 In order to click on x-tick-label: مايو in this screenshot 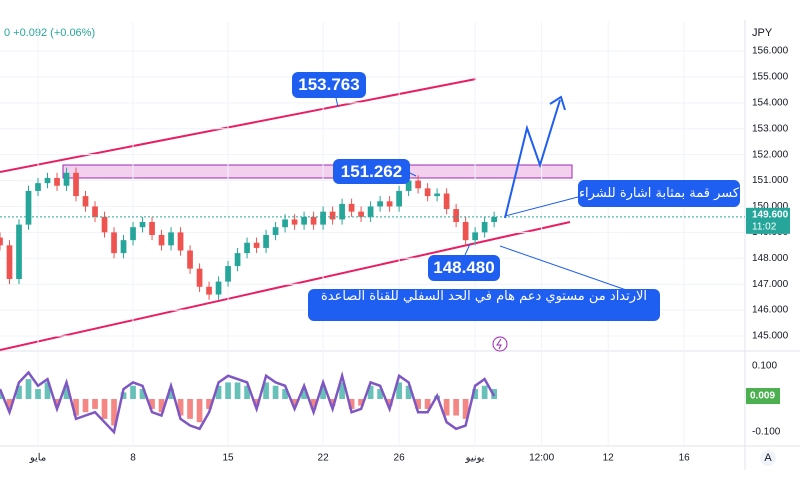, I will do `click(37, 458)`.